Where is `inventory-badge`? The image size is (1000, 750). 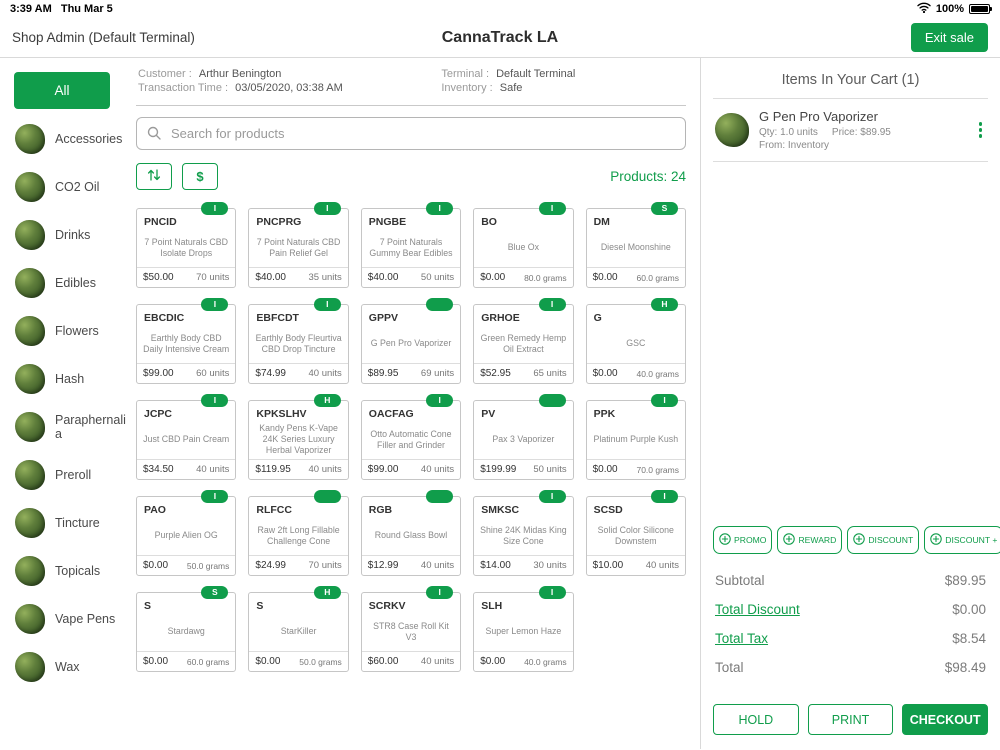 inventory-badge is located at coordinates (440, 304).